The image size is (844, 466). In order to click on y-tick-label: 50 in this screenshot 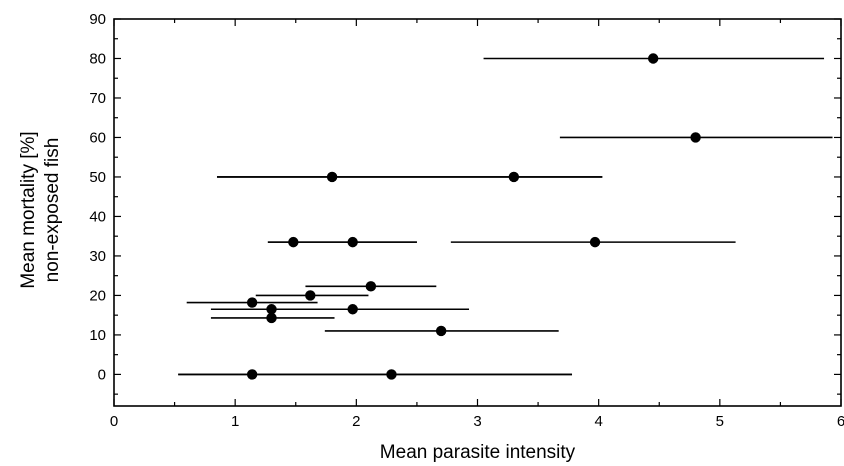, I will do `click(97, 177)`.